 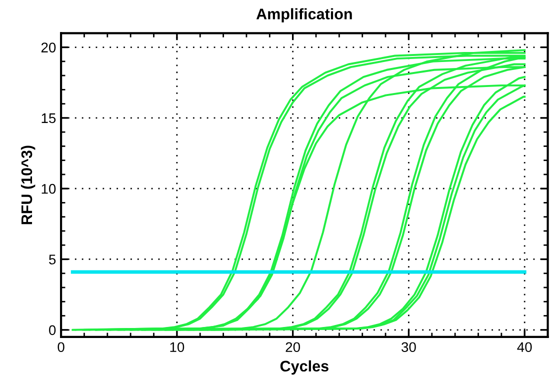 What do you see at coordinates (177, 347) in the screenshot?
I see `x-tick-label: 10` at bounding box center [177, 347].